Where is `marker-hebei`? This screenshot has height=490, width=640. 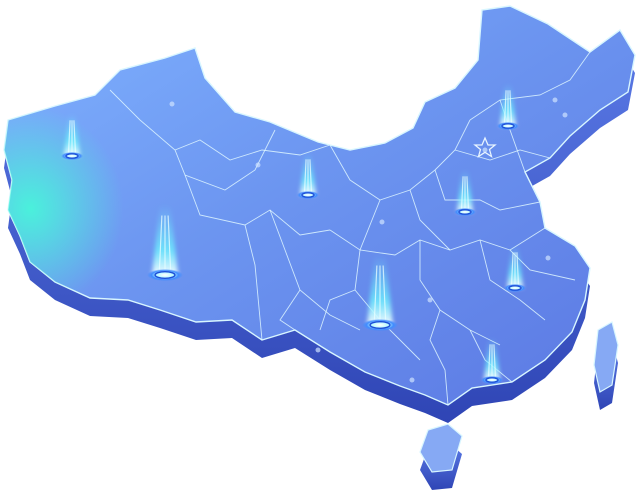 marker-hebei is located at coordinates (465, 193).